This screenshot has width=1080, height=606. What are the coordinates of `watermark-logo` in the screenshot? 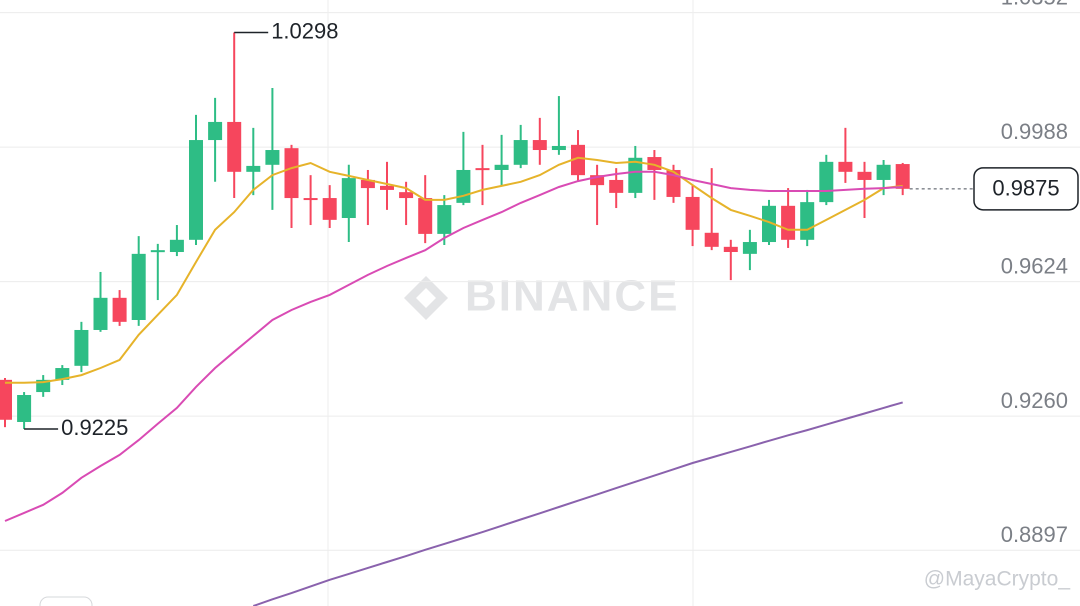 It's located at (426, 298).